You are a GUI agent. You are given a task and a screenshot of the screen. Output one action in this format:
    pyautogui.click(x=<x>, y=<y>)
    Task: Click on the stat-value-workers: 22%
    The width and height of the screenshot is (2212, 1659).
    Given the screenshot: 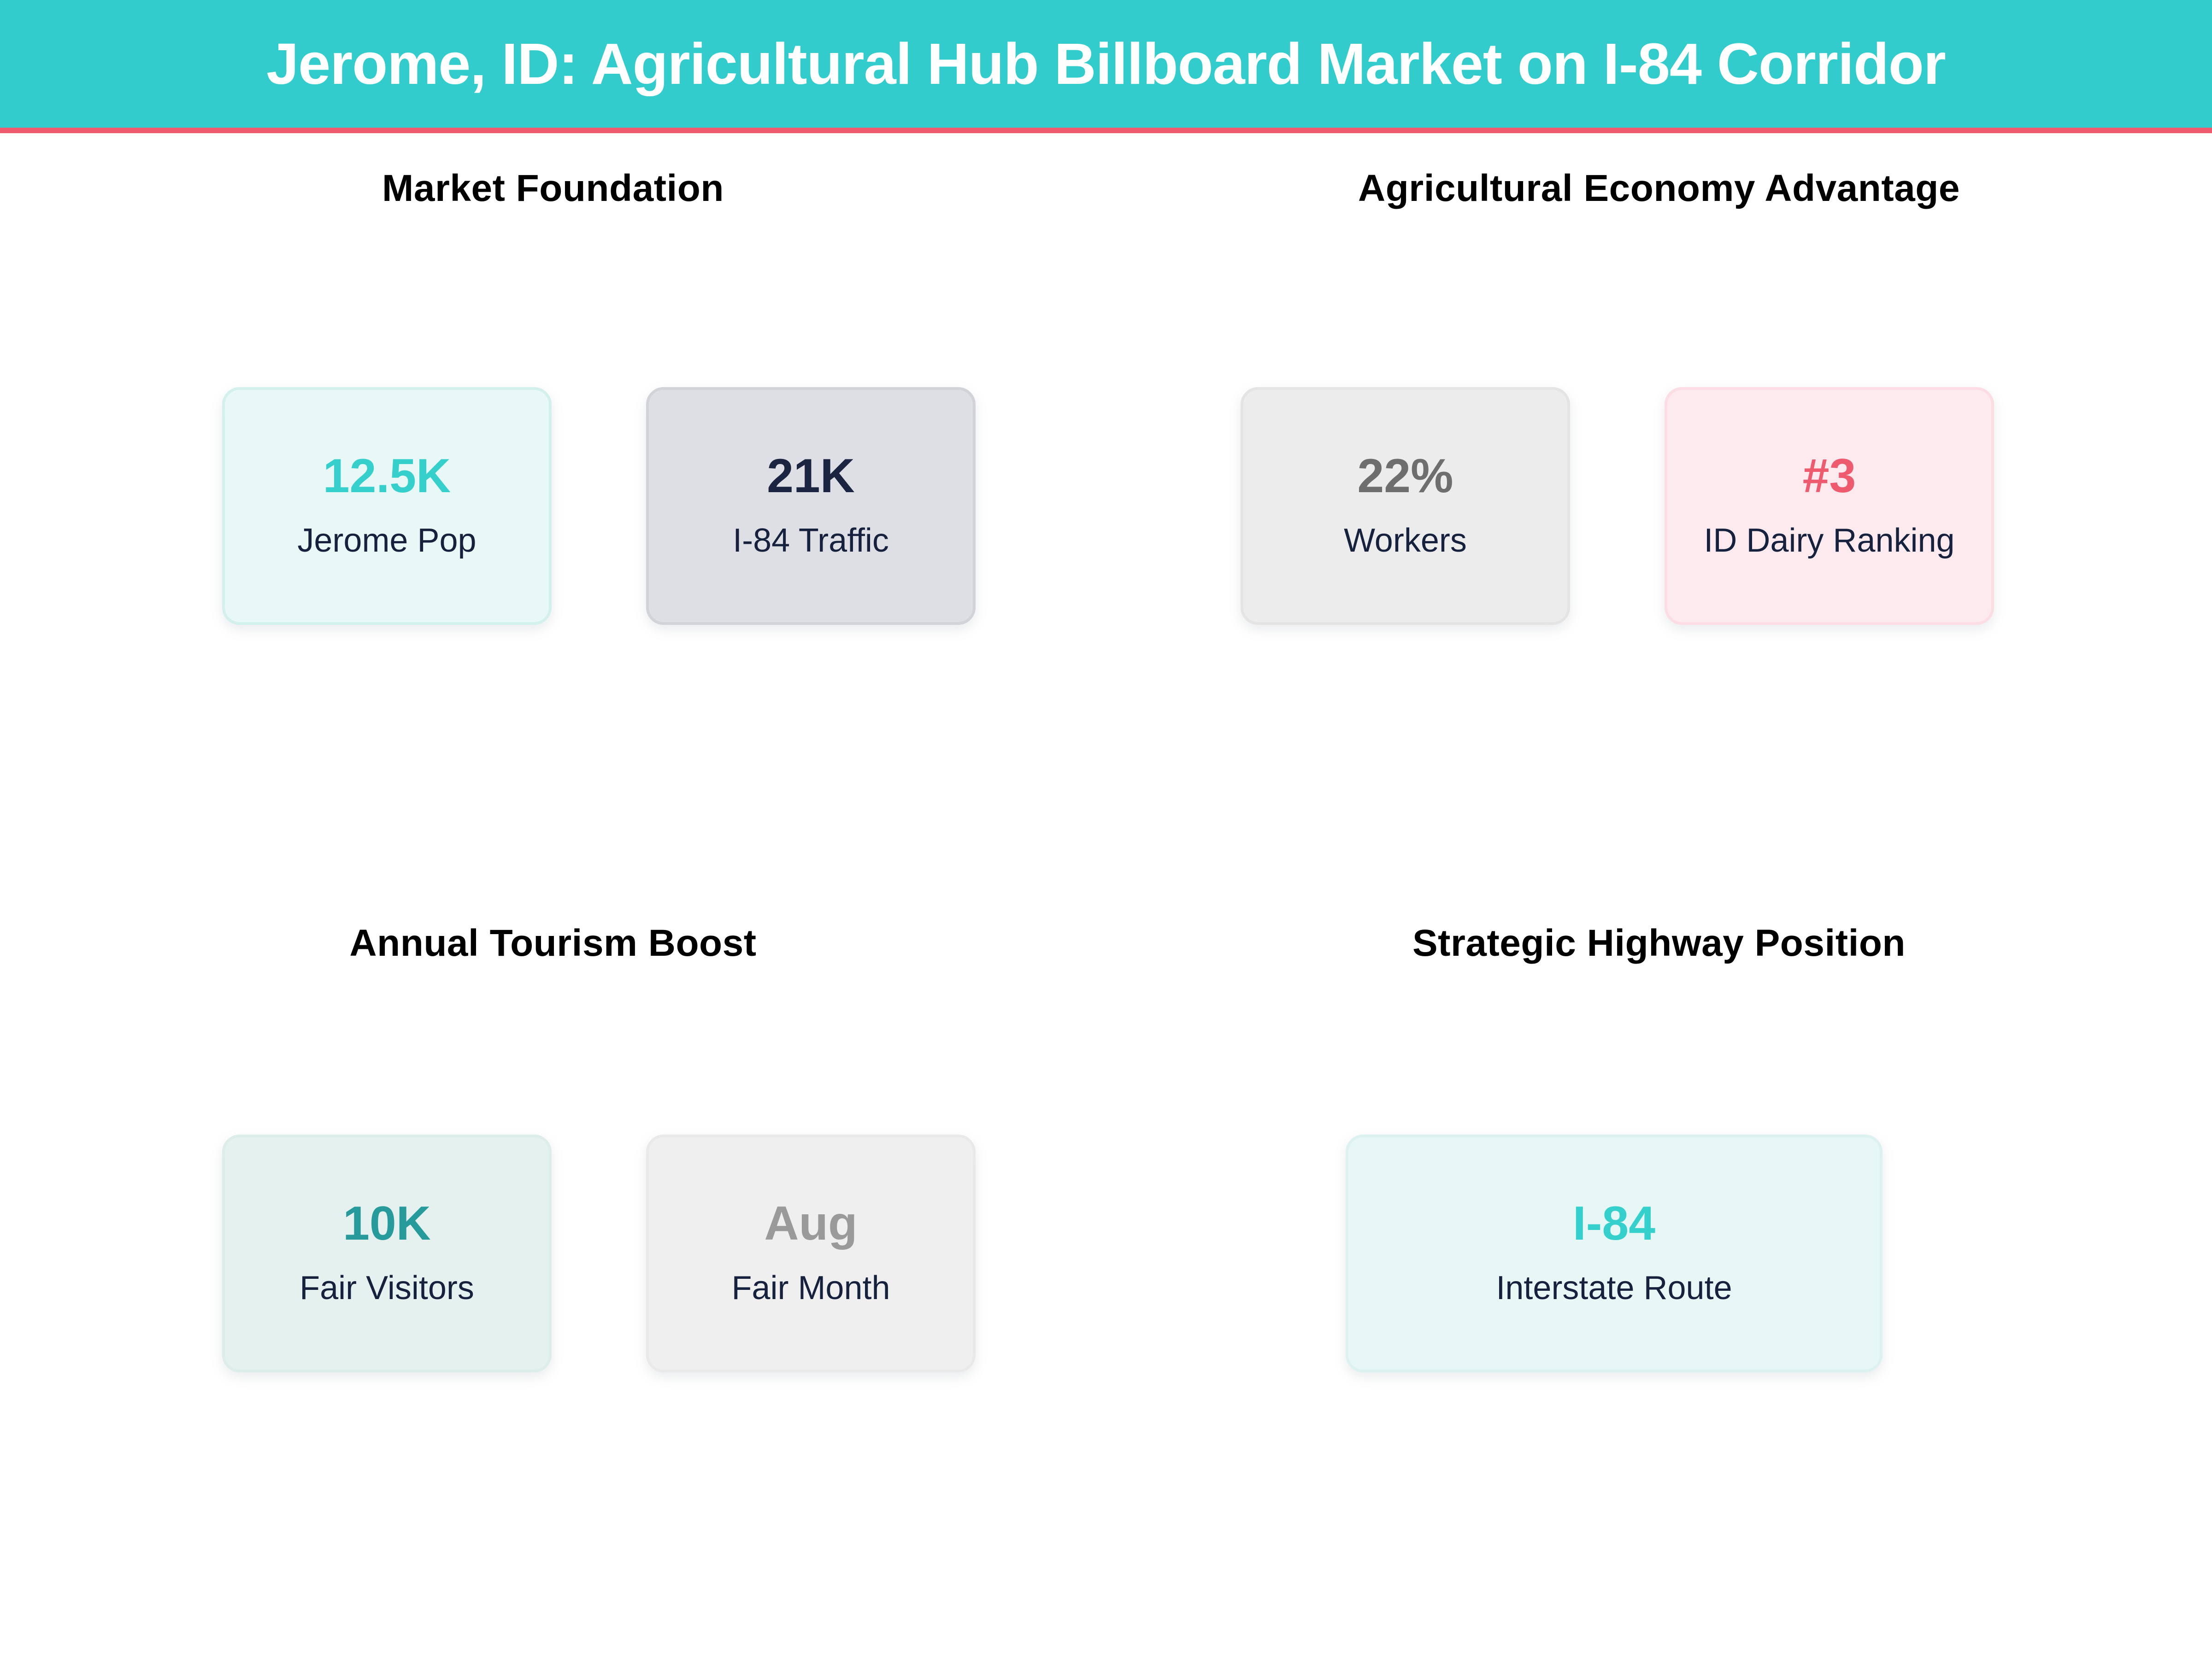 What is the action you would take?
    pyautogui.click(x=1405, y=476)
    